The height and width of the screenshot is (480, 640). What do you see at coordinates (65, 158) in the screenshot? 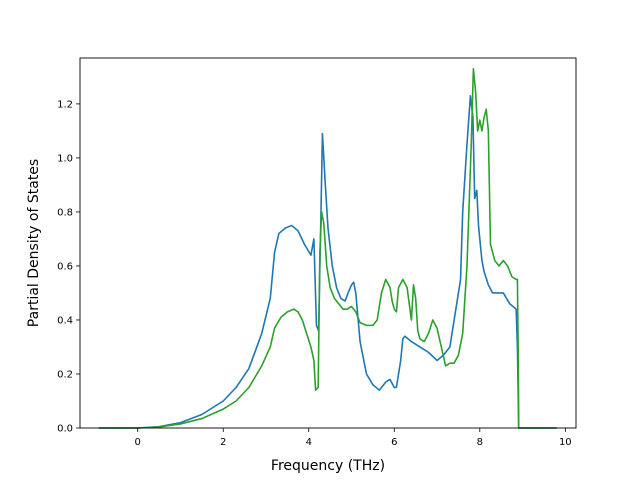
I see `y-tick-label: 1.0` at bounding box center [65, 158].